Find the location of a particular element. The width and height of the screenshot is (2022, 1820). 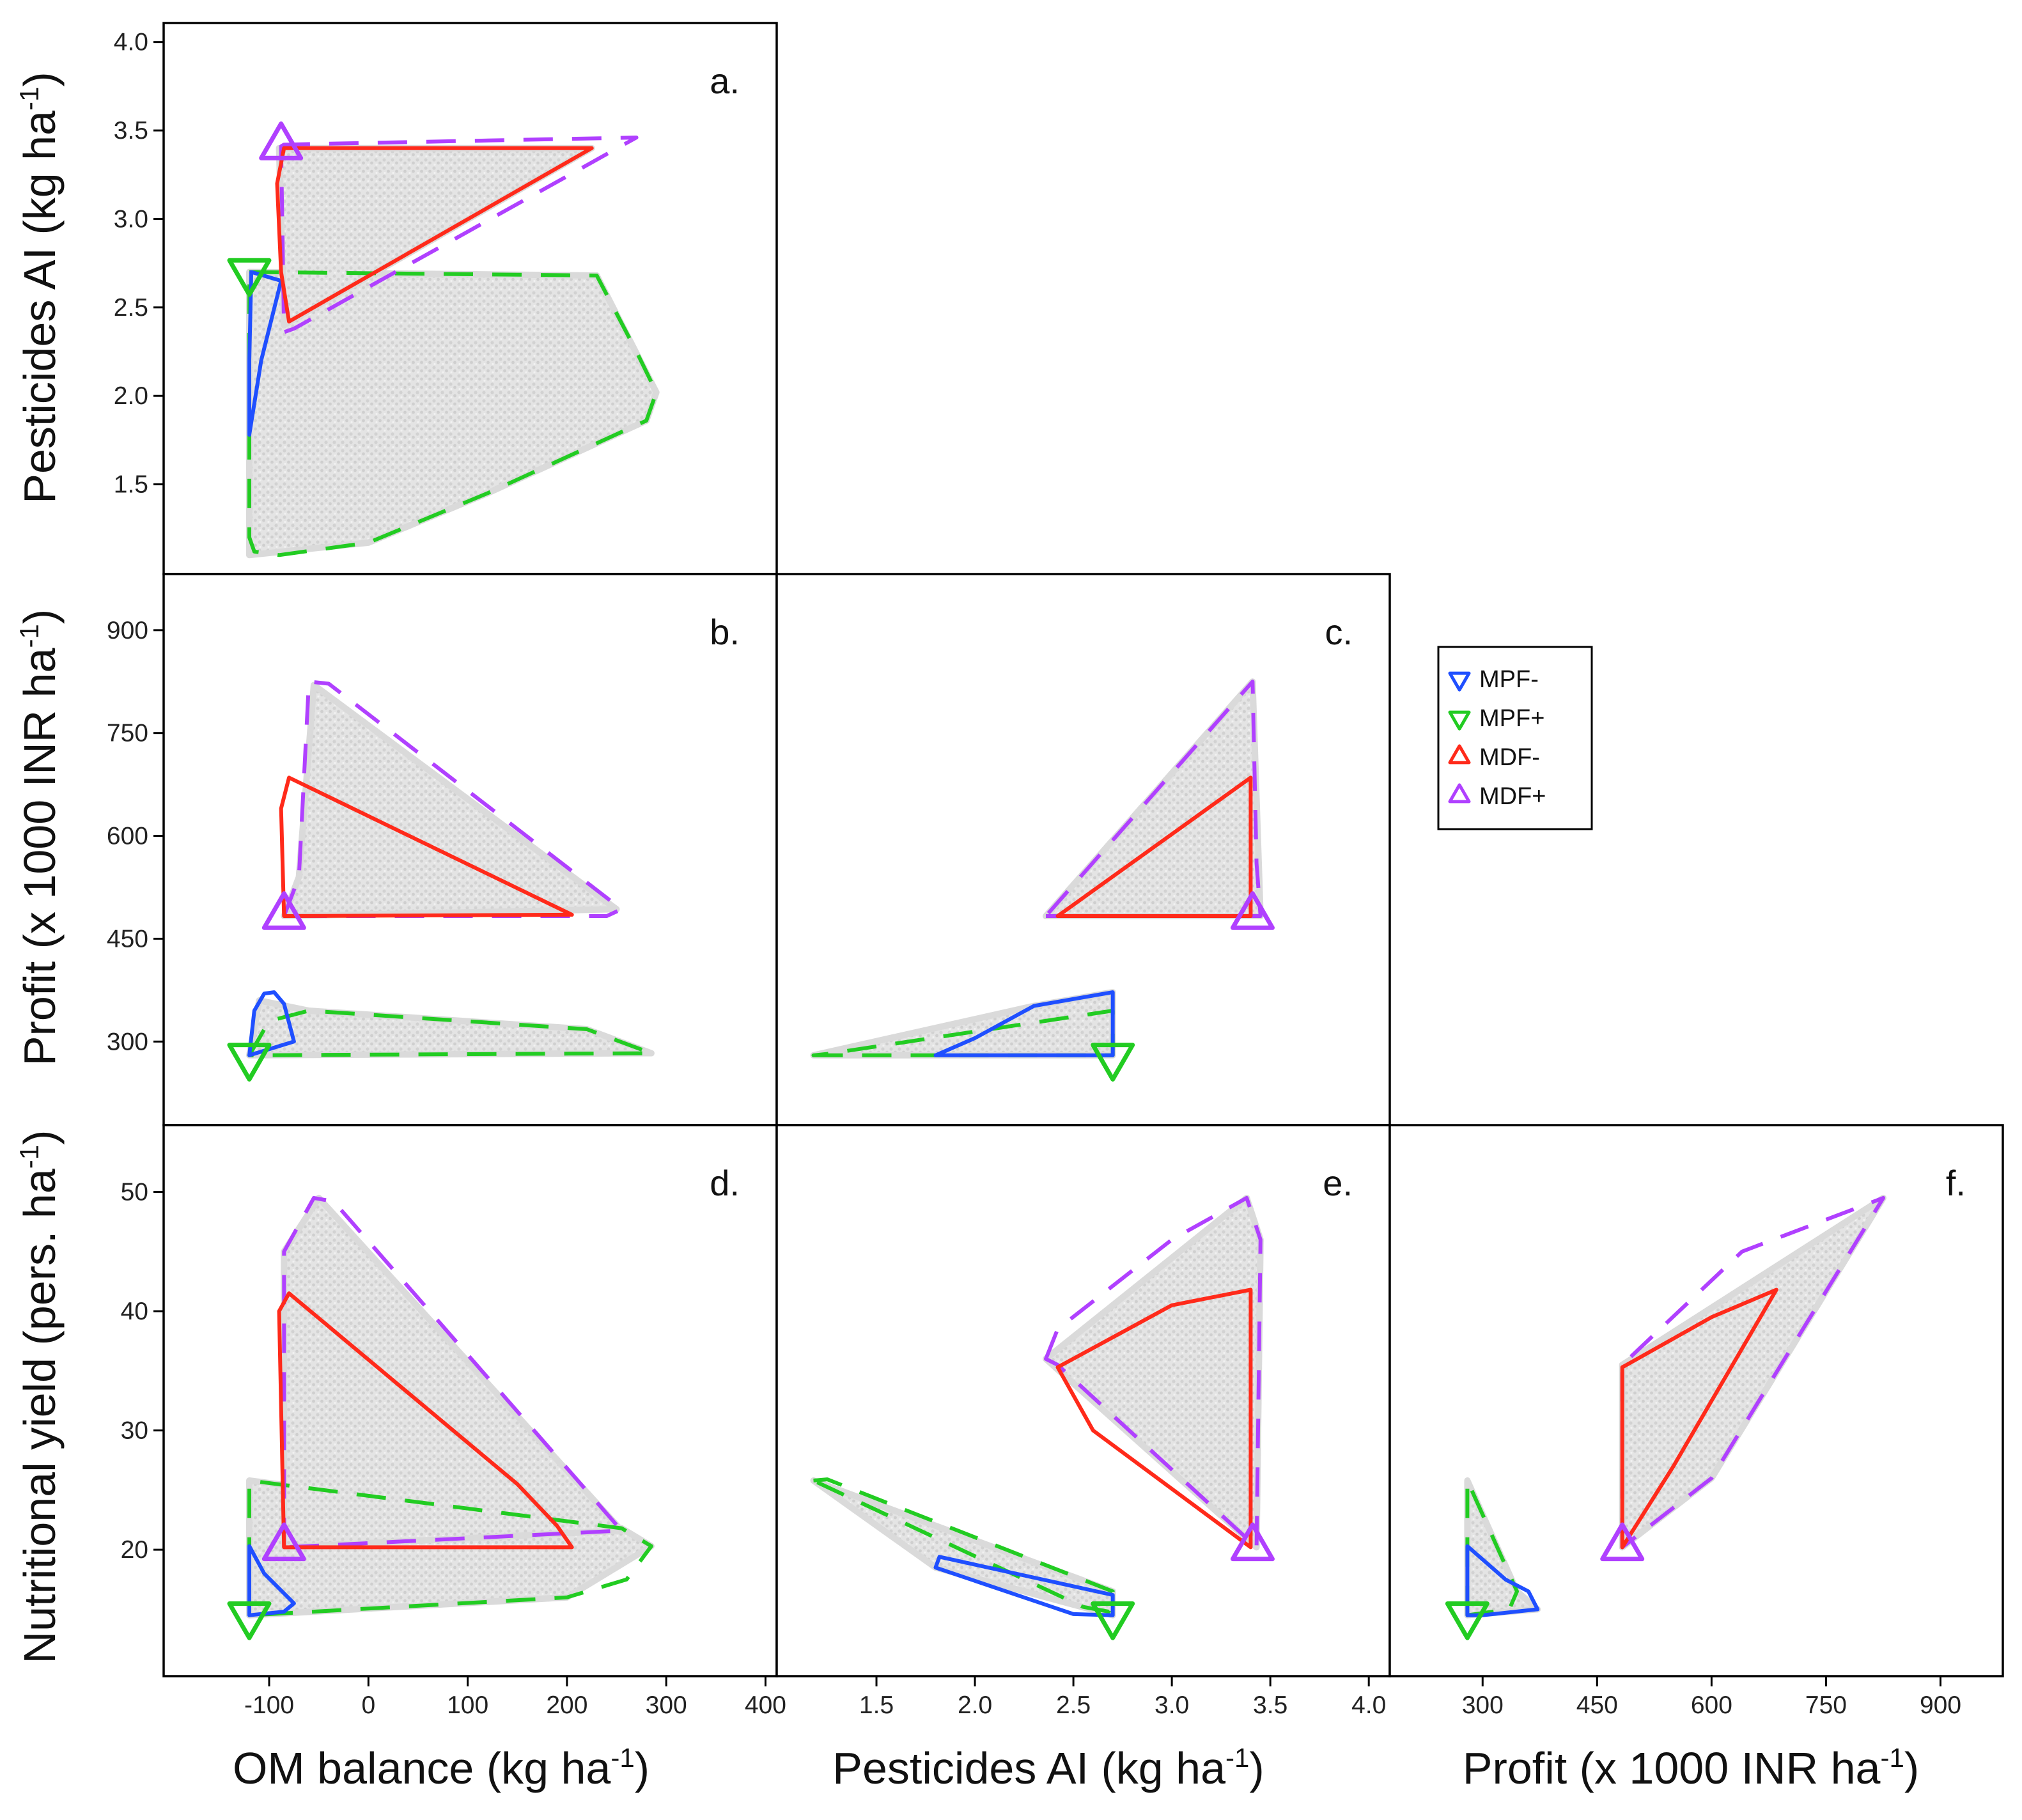

y-axis-title-nutritional-yield: Nutritional yield (pers. ha-1) is located at coordinates (39, 1397).